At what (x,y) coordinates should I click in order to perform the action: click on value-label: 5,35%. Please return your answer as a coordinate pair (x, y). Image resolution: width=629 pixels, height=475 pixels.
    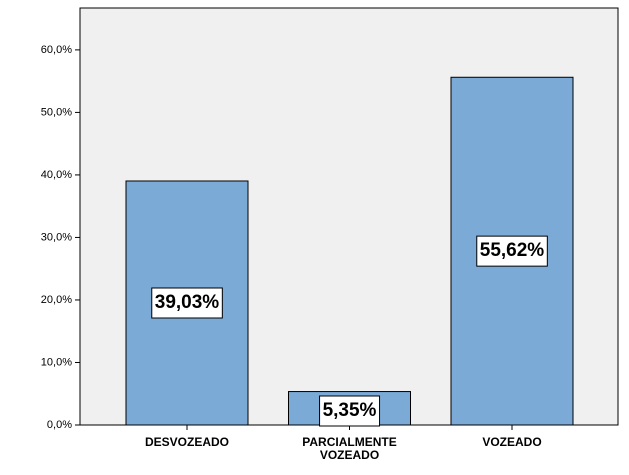
    Looking at the image, I should click on (350, 410).